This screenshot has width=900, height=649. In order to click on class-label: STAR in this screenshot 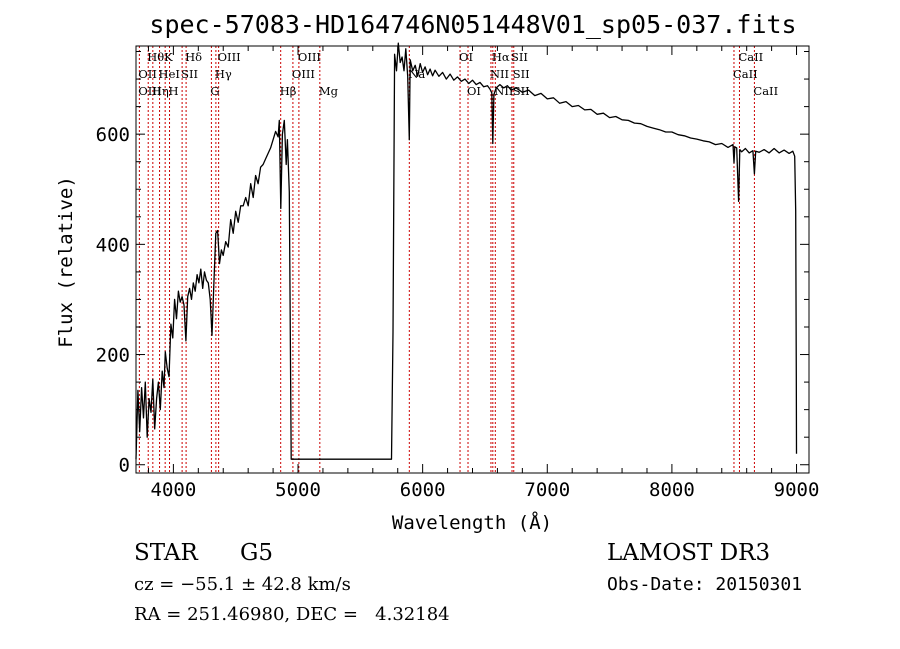, I will do `click(166, 553)`.